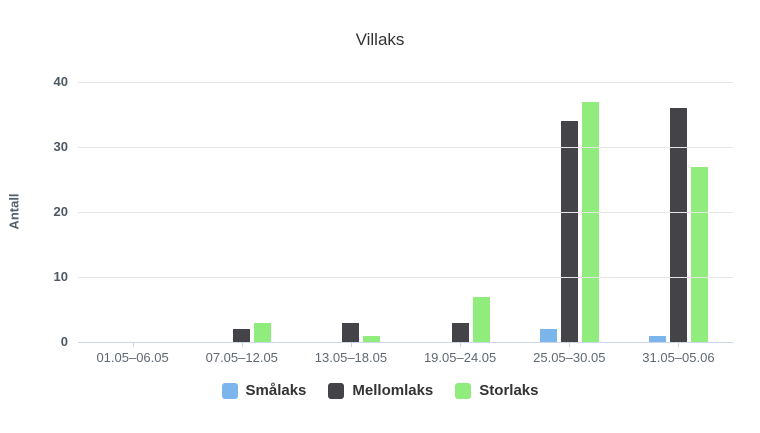  I want to click on legend-label-smålaks: Smålaks, so click(276, 390).